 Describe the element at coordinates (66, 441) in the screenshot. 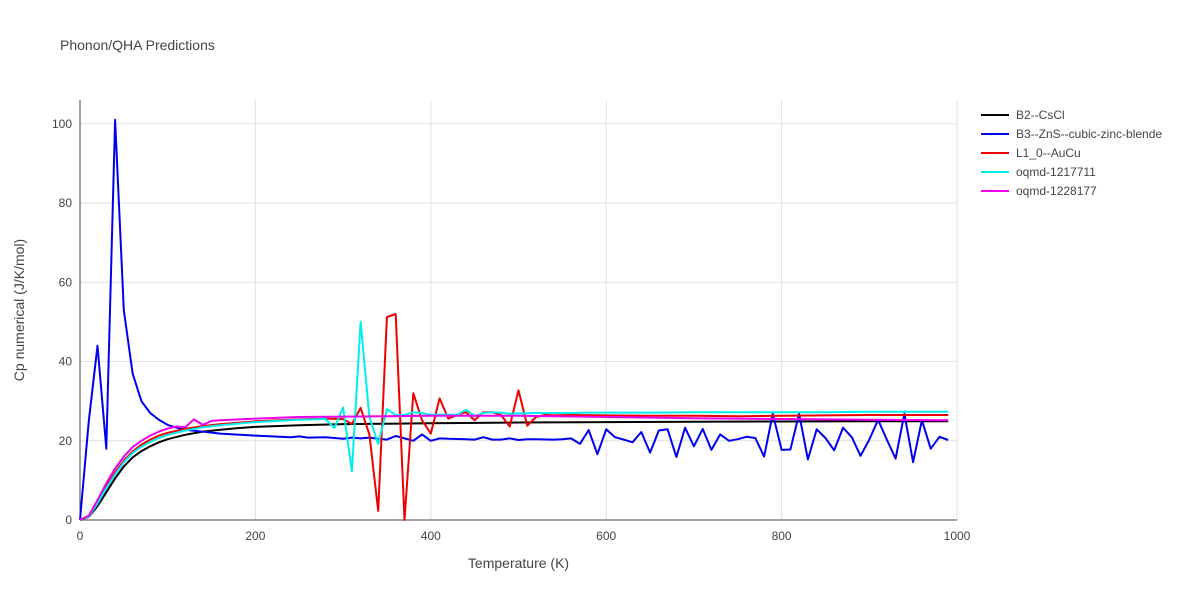

I see `y-tick-label: 20` at that location.